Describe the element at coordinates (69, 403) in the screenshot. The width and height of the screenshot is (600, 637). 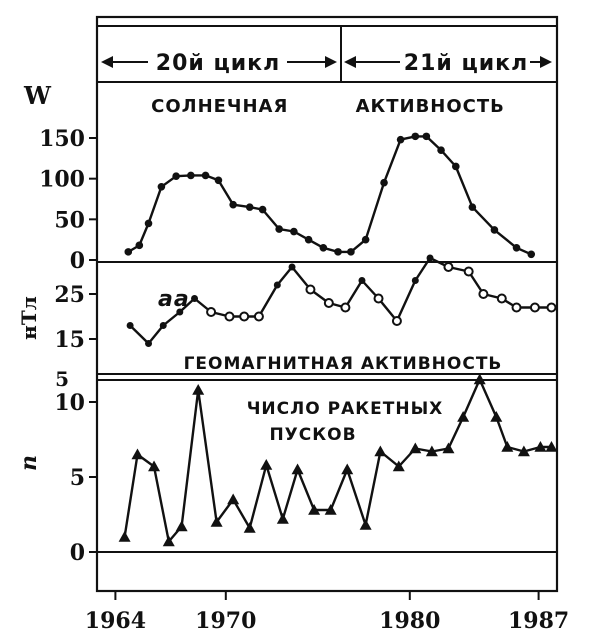
I see `y-tick-label-2-10: 10` at that location.